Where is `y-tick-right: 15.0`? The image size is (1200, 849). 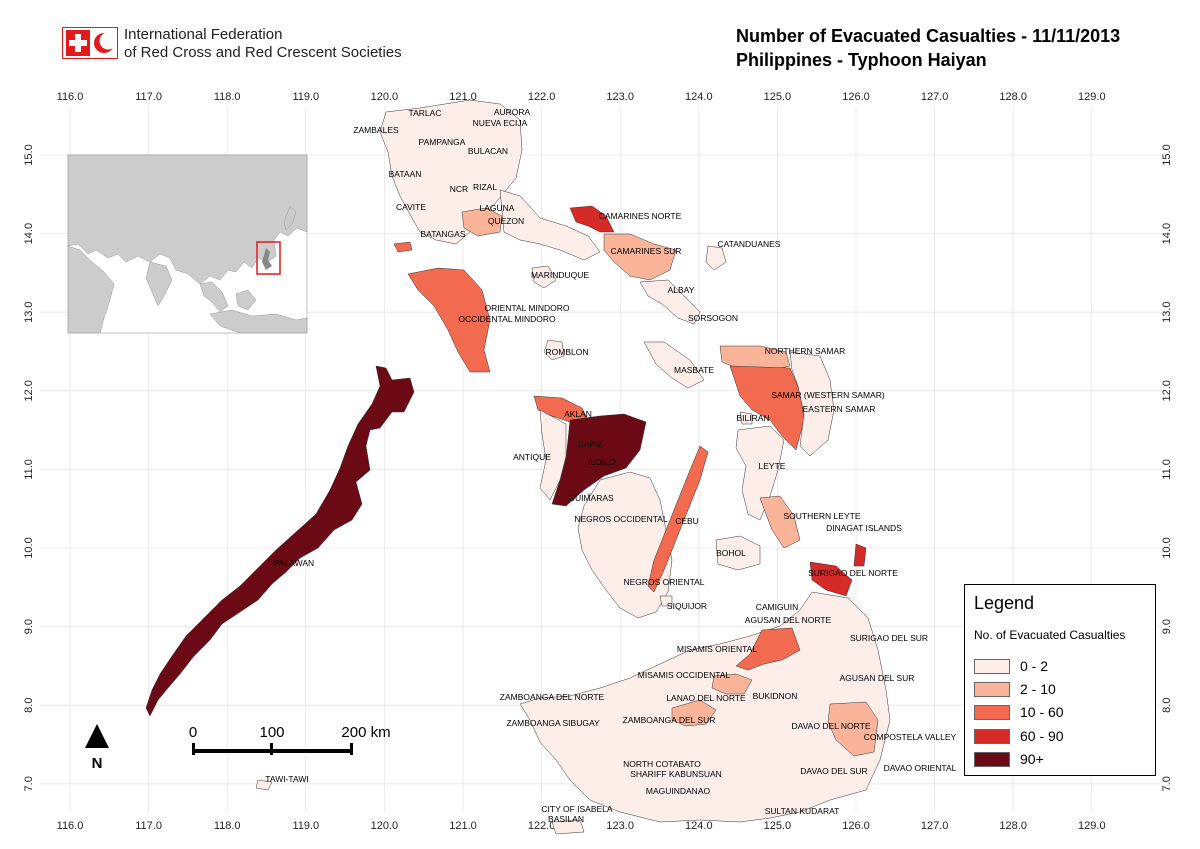
y-tick-right: 15.0 is located at coordinates (1167, 154).